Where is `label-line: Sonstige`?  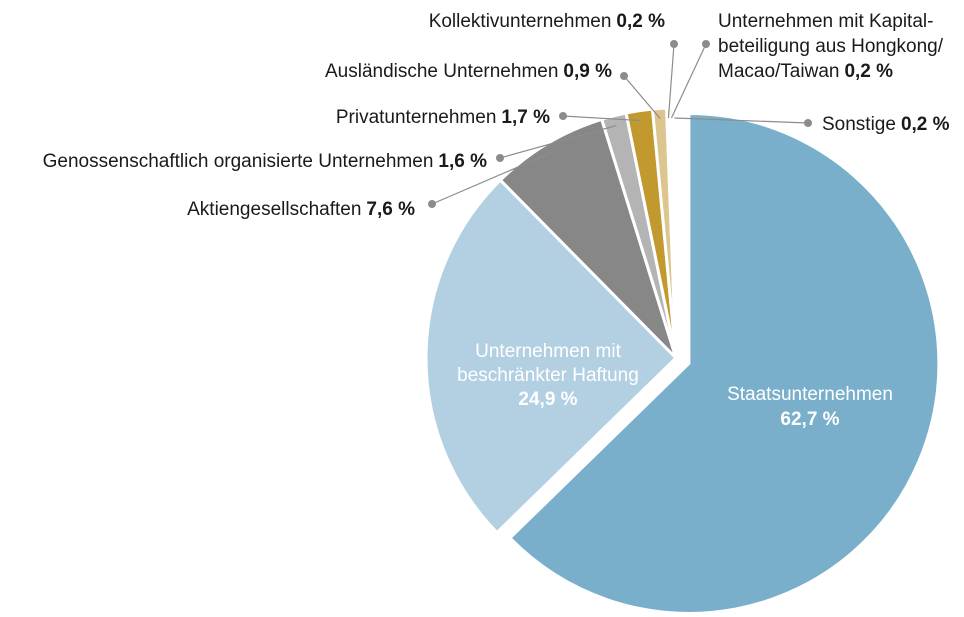 label-line: Sonstige is located at coordinates (859, 124).